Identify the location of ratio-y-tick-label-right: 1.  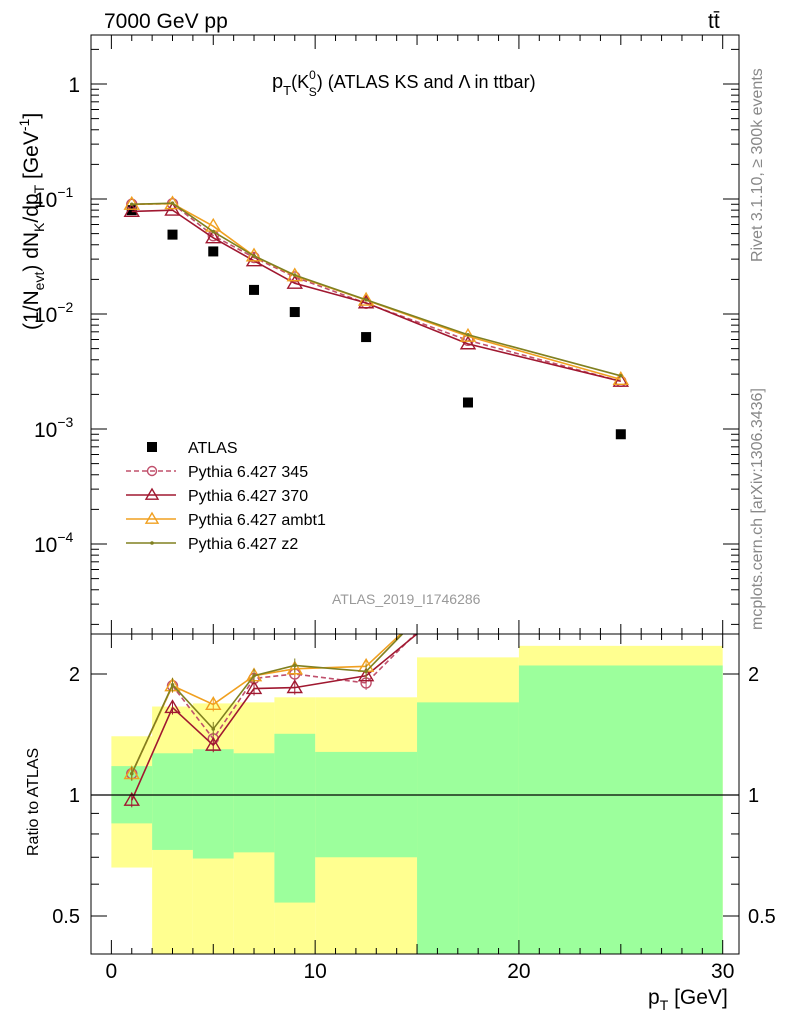
(753, 796).